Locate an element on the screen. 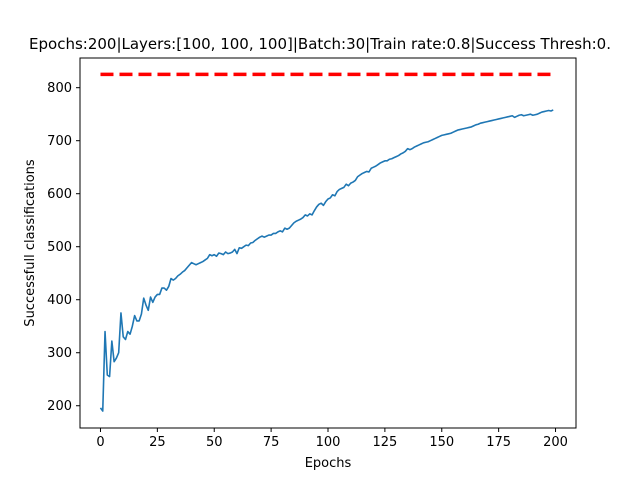 The width and height of the screenshot is (640, 480). x-tick-label: 50 is located at coordinates (214, 442).